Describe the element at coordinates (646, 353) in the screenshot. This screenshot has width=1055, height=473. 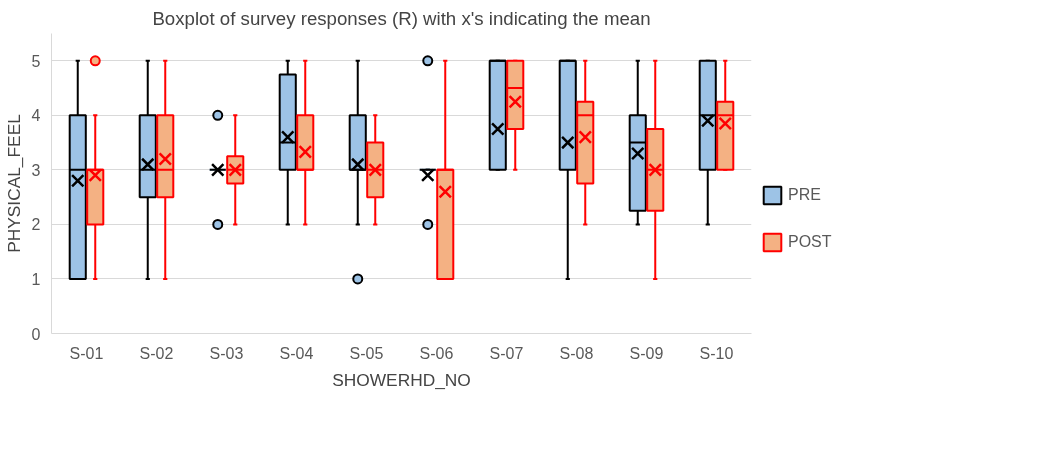
I see `x-tick-label: S-09` at that location.